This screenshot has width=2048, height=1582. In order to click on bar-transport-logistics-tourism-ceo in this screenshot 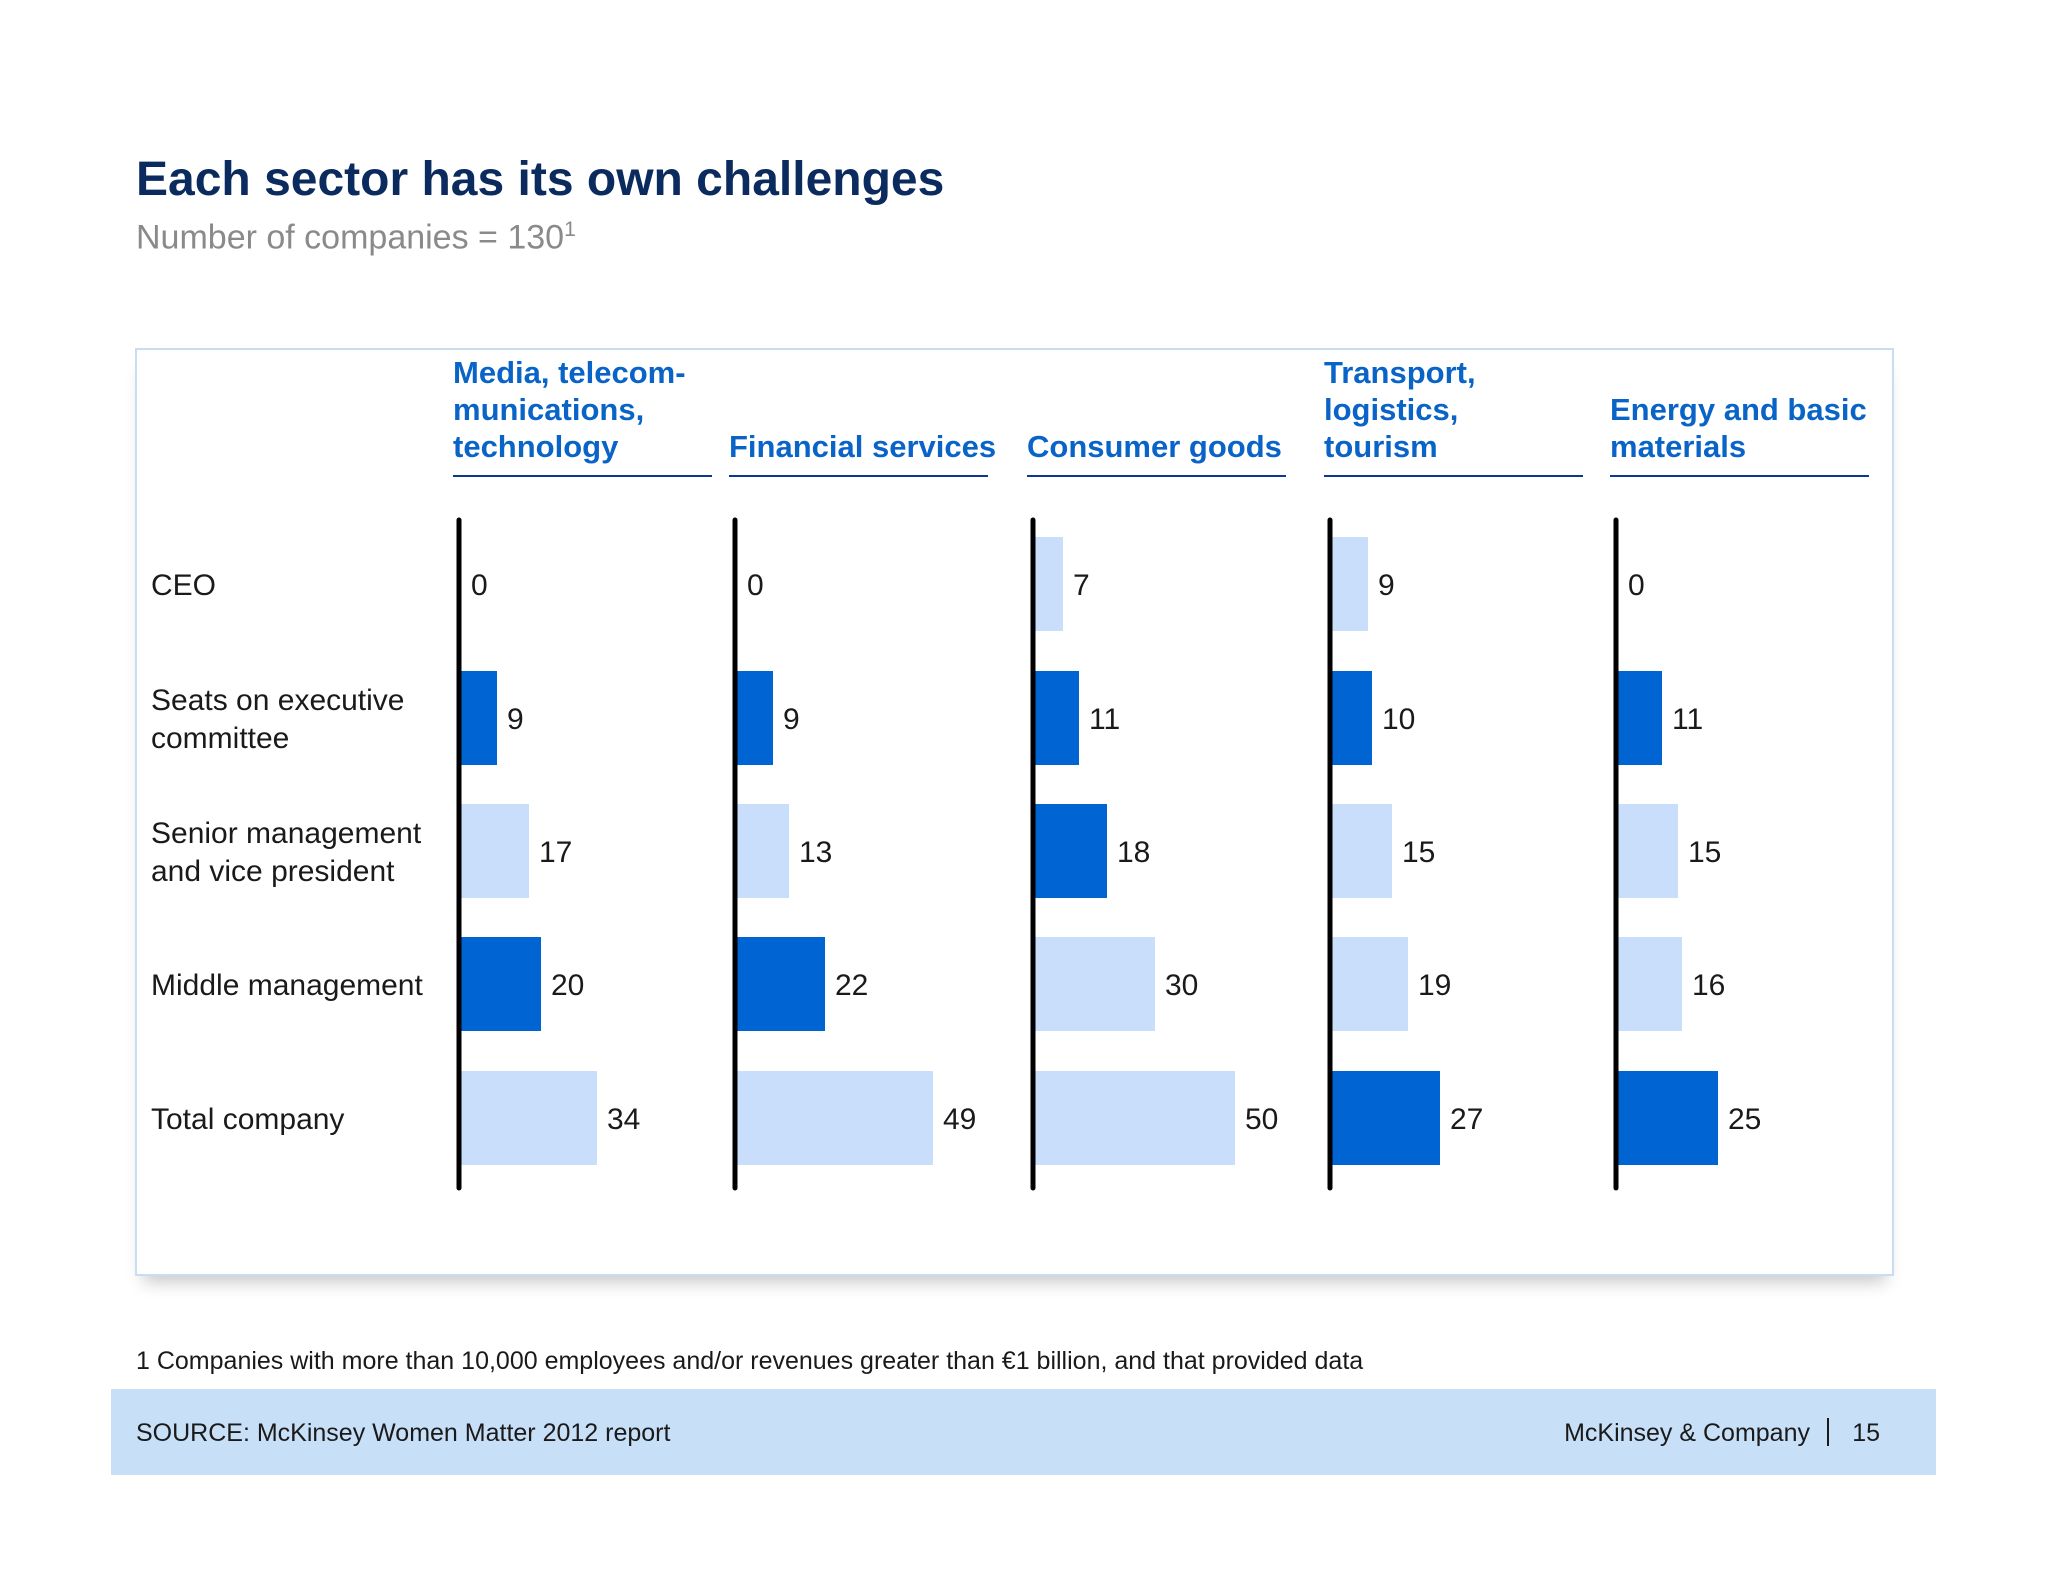, I will do `click(1350, 584)`.